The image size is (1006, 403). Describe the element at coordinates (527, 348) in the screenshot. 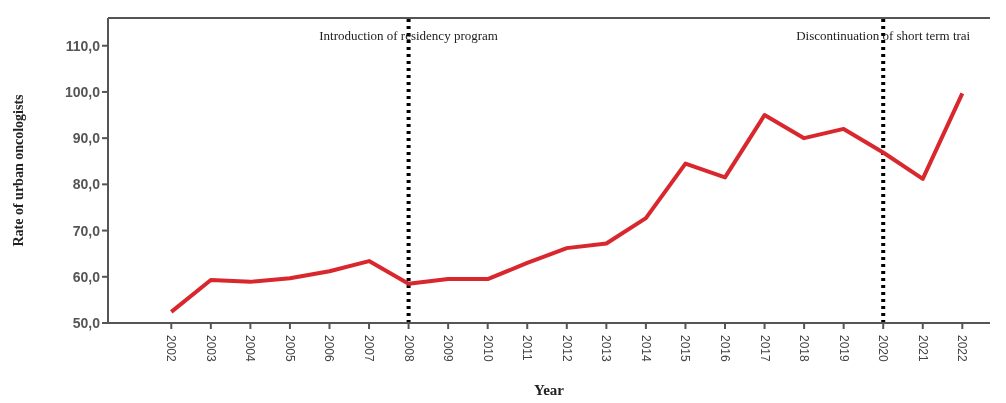

I see `x-tick-label: 2011` at that location.